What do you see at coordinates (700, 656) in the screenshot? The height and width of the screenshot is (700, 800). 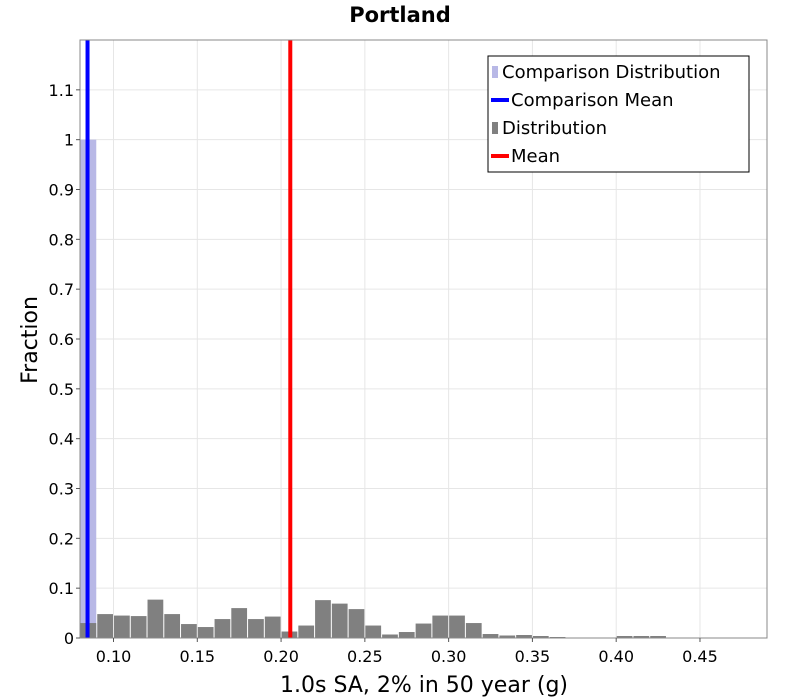 I see `x-tick-label: 0.45` at bounding box center [700, 656].